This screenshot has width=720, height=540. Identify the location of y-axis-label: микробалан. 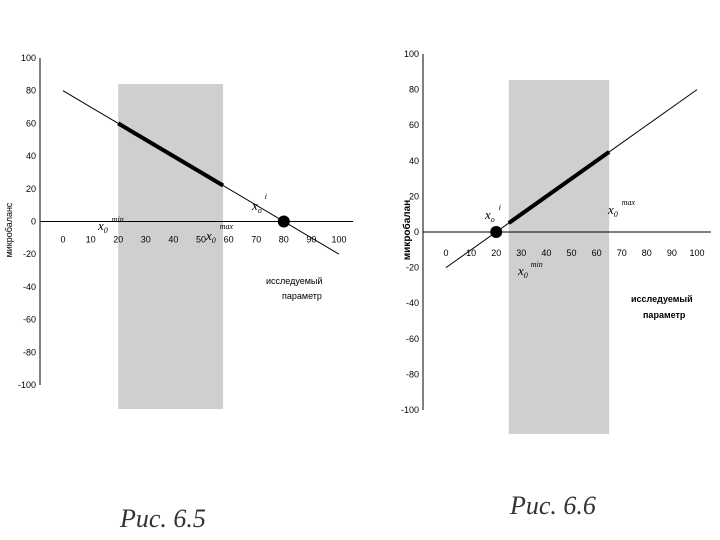
(407, 230).